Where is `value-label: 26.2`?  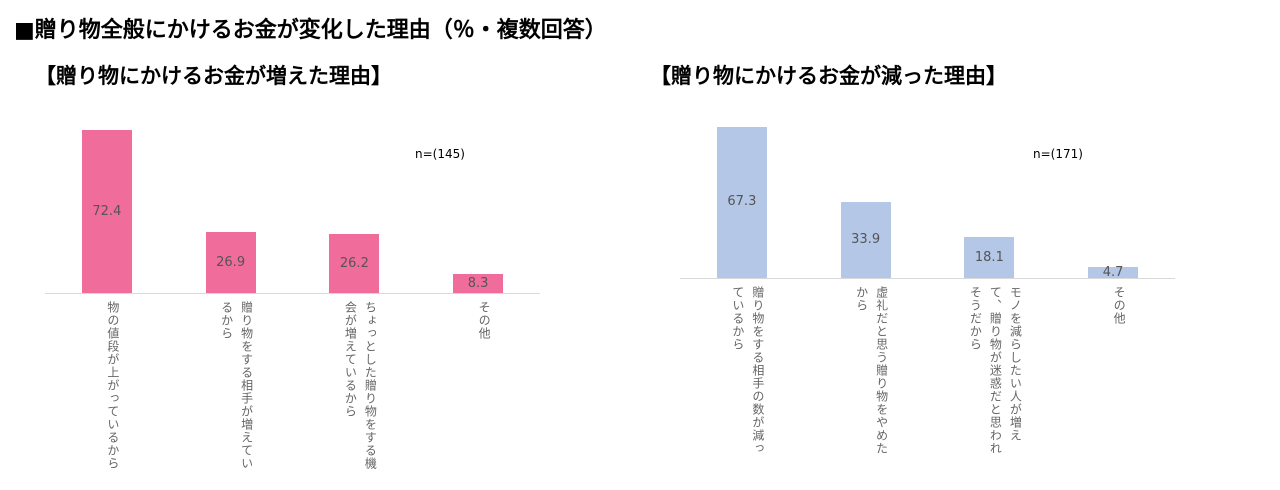 value-label: 26.2 is located at coordinates (354, 263).